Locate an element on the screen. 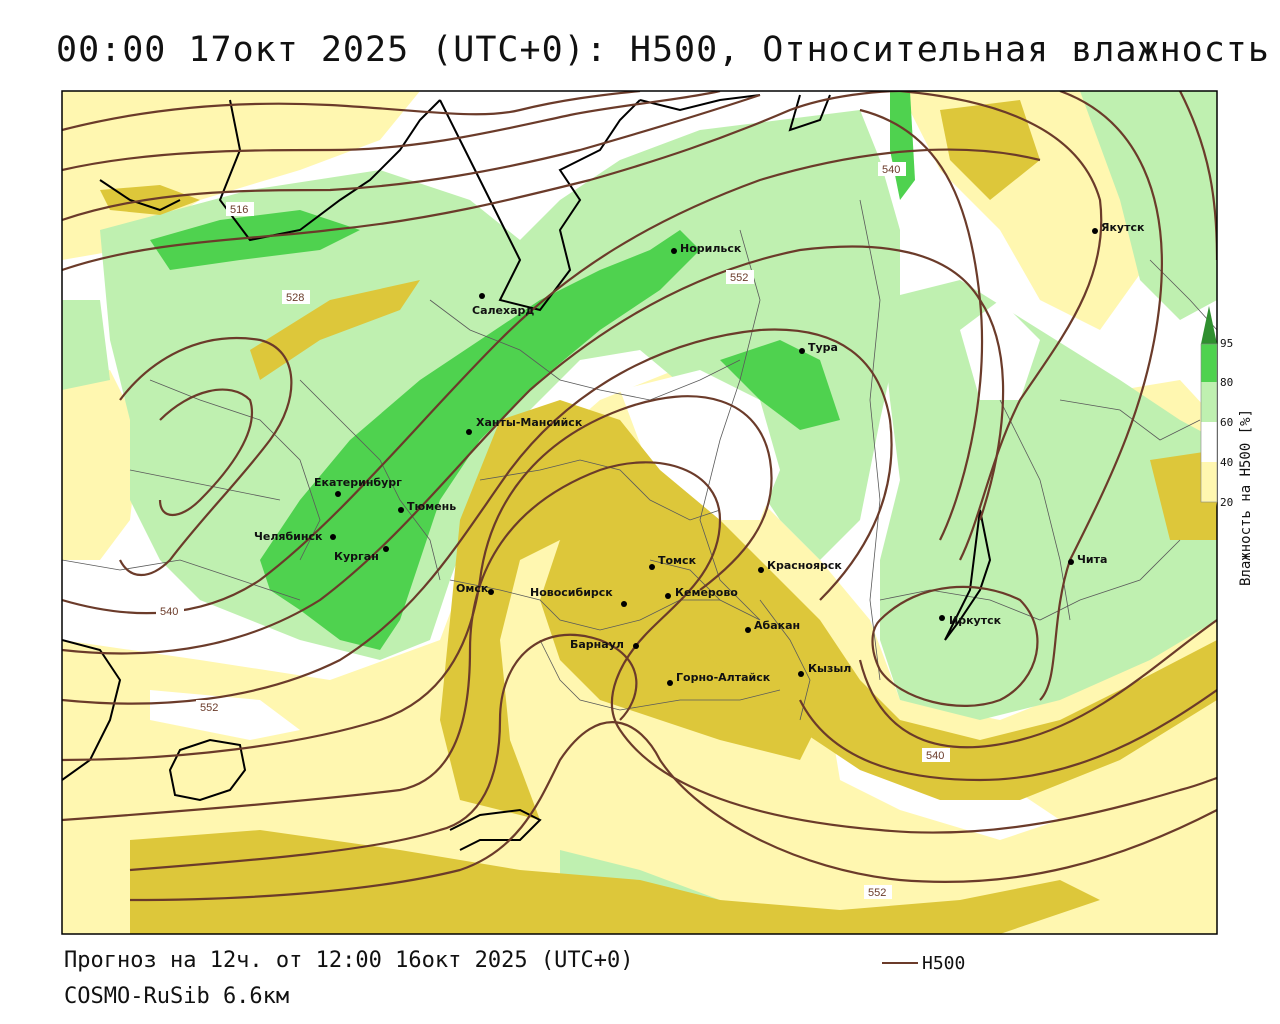  city-norilsk: Норильск is located at coordinates (706, 248).